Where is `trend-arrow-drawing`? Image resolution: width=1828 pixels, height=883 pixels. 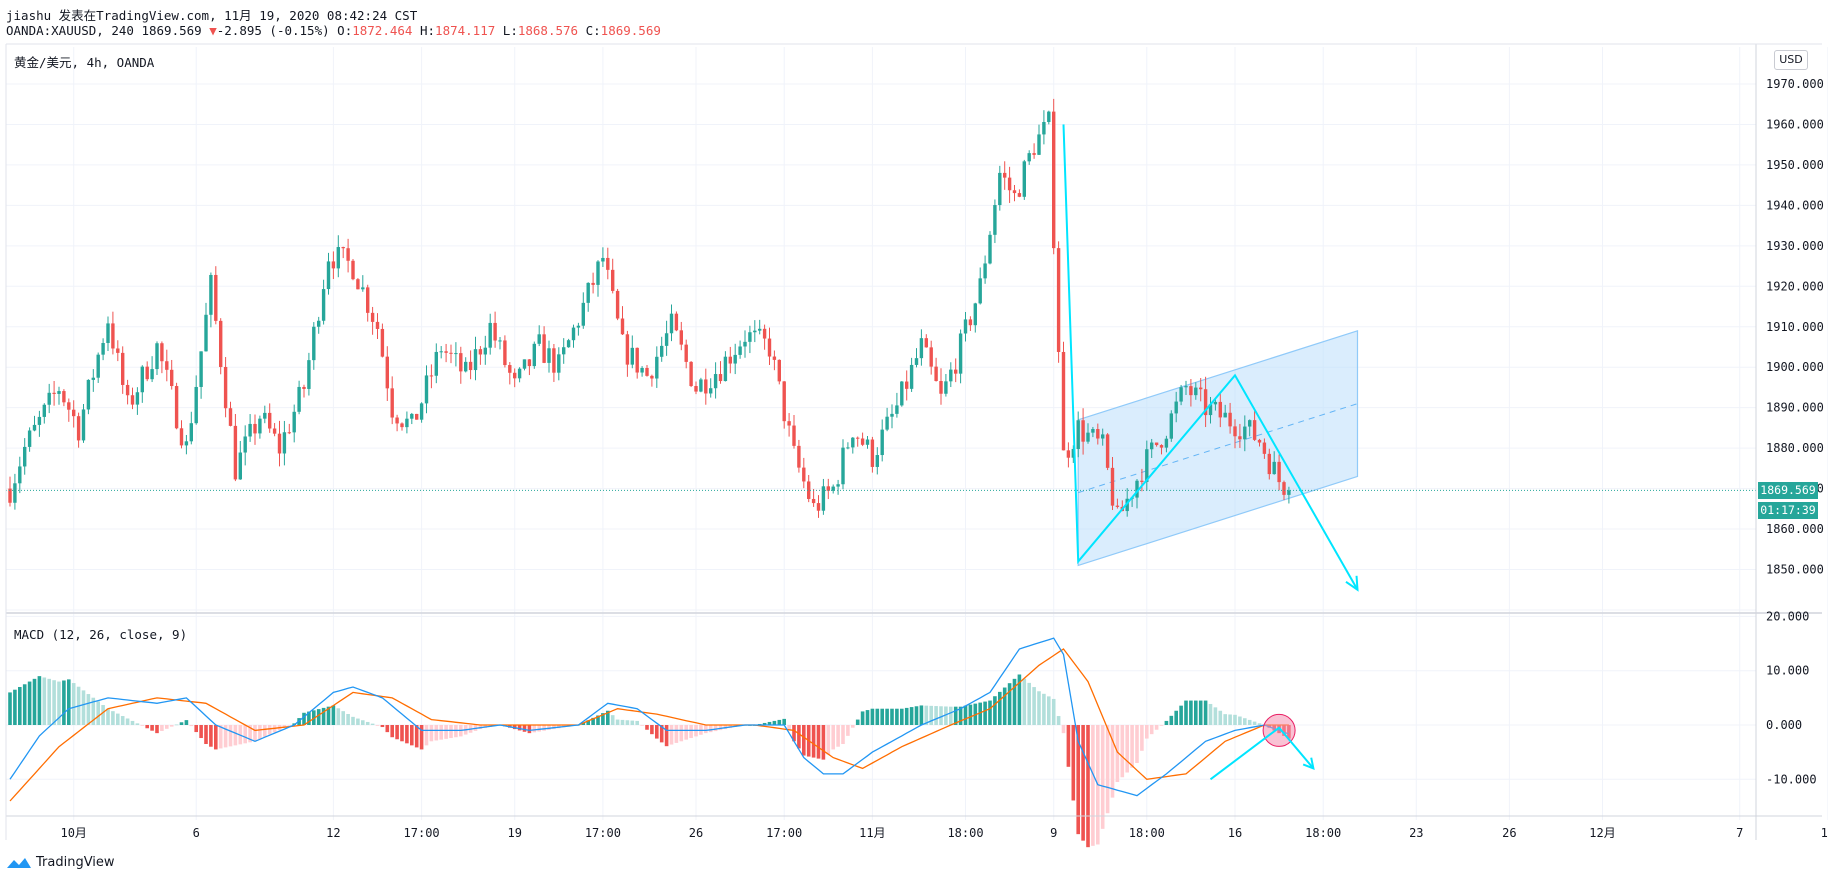 trend-arrow-drawing is located at coordinates (1210, 358).